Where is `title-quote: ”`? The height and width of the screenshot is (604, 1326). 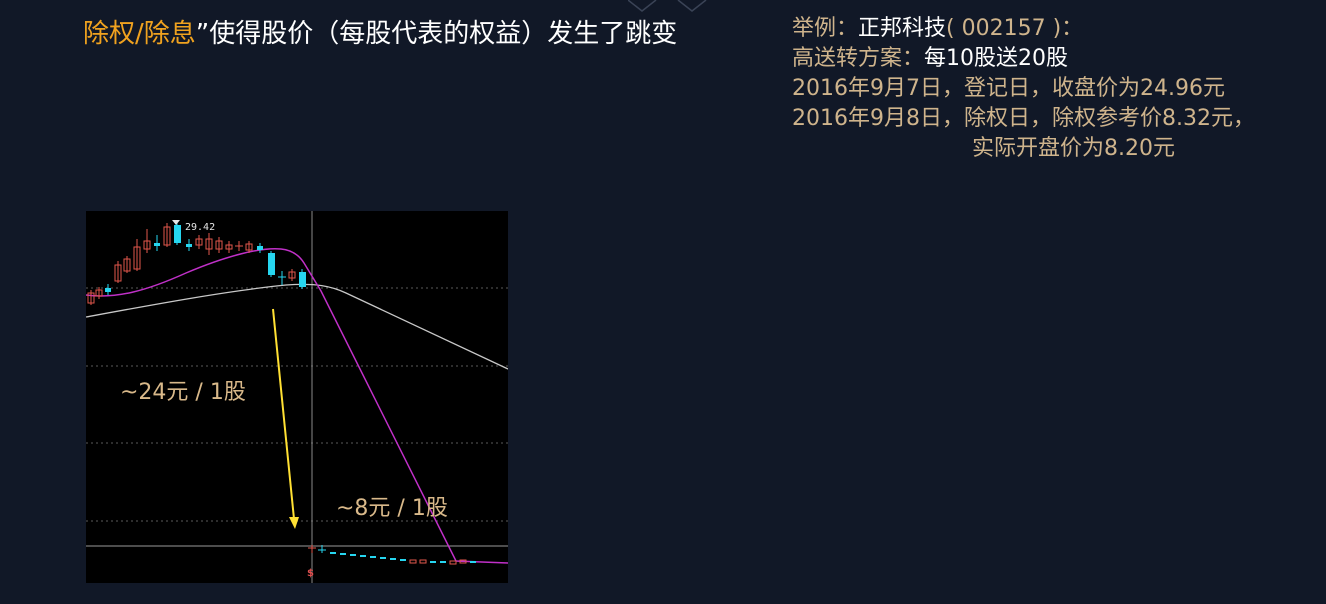
title-quote: ” is located at coordinates (202, 34).